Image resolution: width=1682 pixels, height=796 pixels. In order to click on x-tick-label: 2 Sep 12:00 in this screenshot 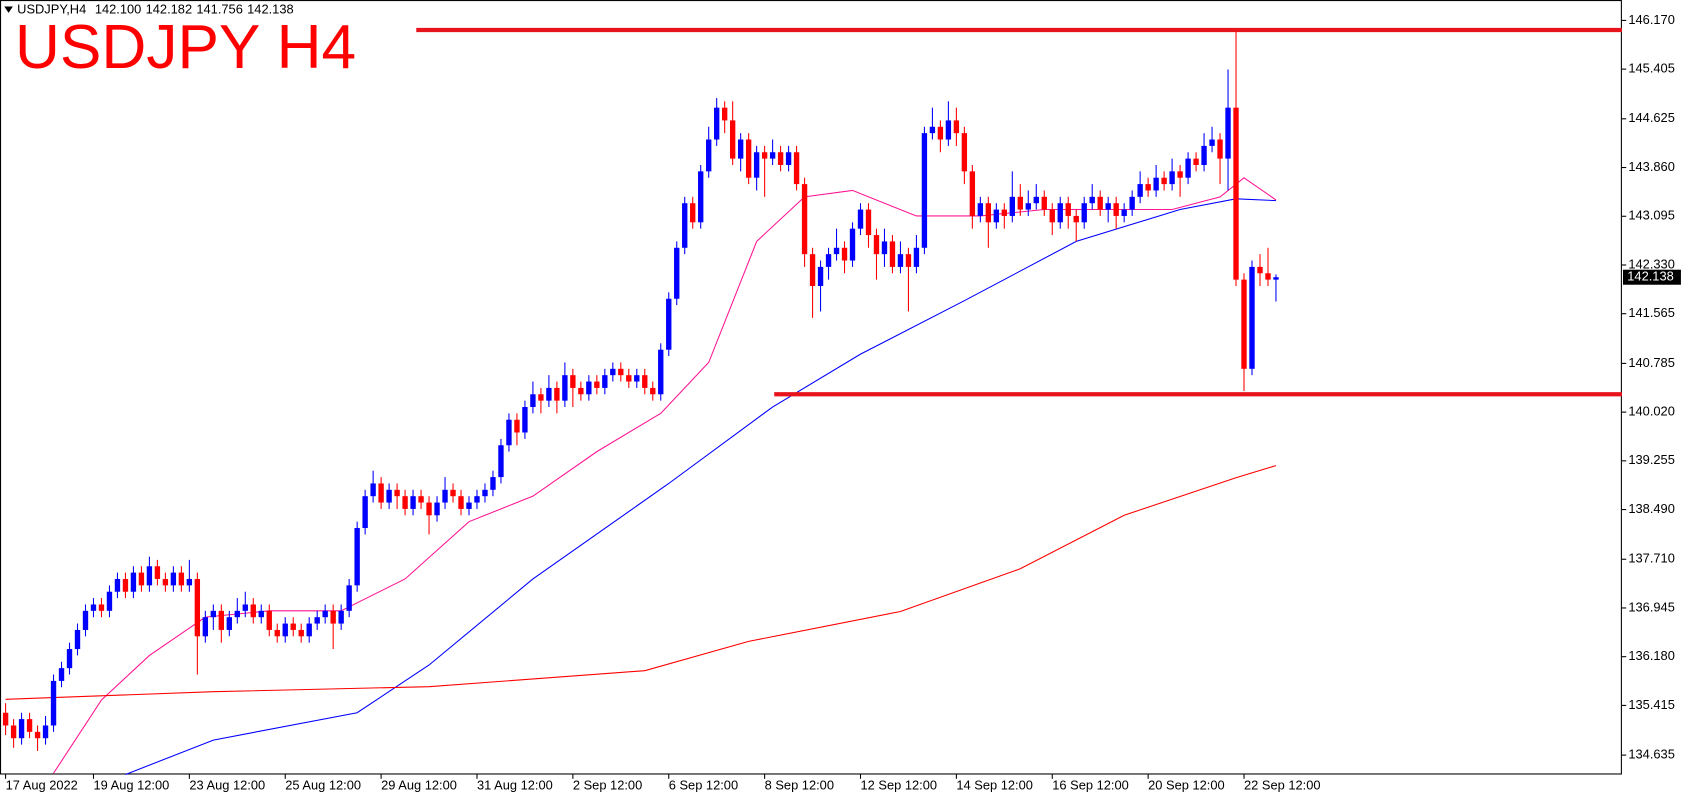, I will do `click(607, 785)`.